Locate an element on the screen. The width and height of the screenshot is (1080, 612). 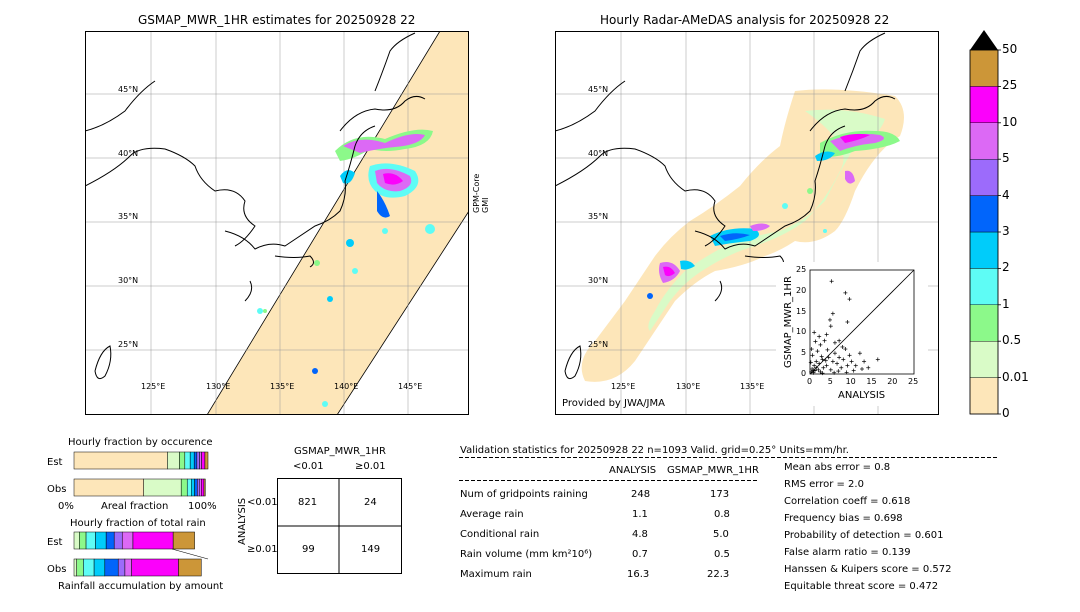
left-lon-label: 140°E is located at coordinates (346, 386).